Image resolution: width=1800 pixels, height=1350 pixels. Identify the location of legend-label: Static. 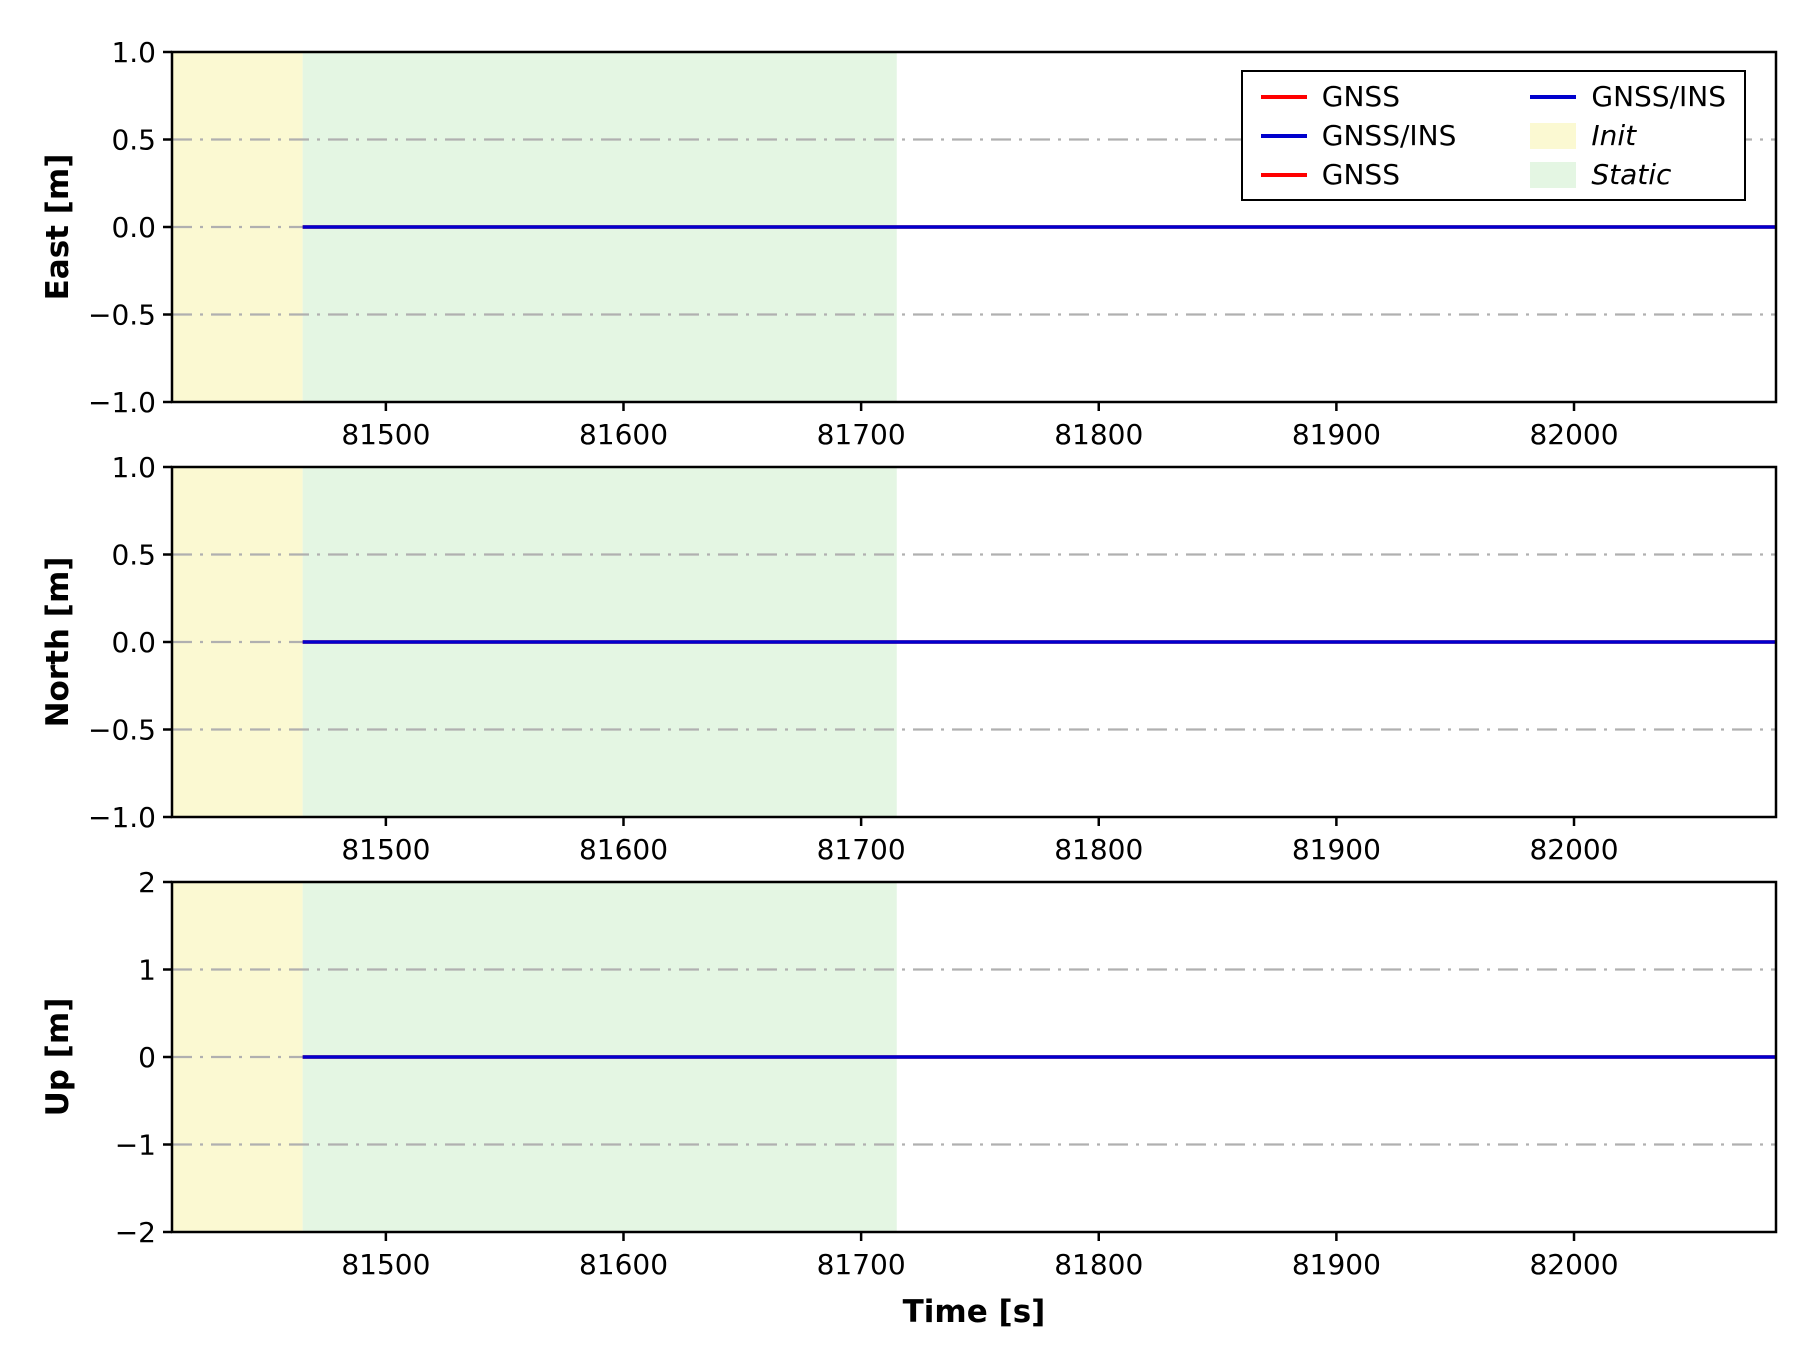
(1631, 174).